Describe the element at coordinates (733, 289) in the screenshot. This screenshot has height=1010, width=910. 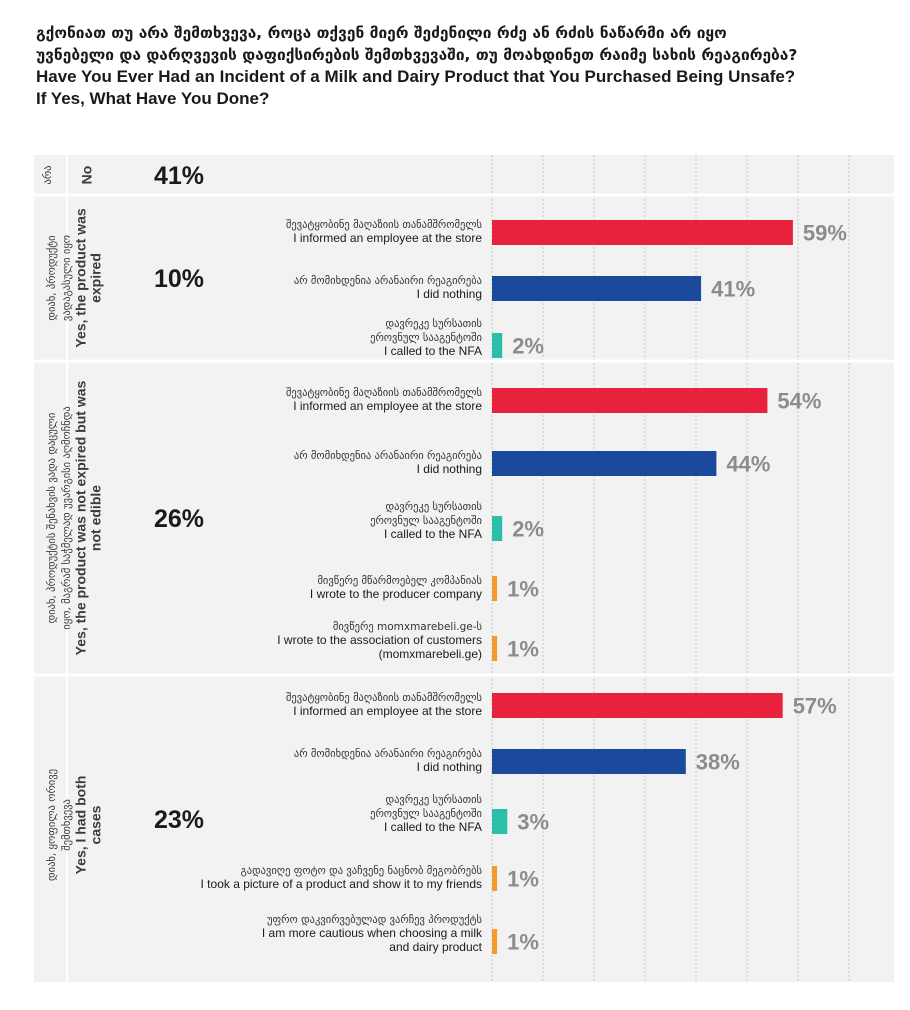
I see `answer-value-label: 41%` at that location.